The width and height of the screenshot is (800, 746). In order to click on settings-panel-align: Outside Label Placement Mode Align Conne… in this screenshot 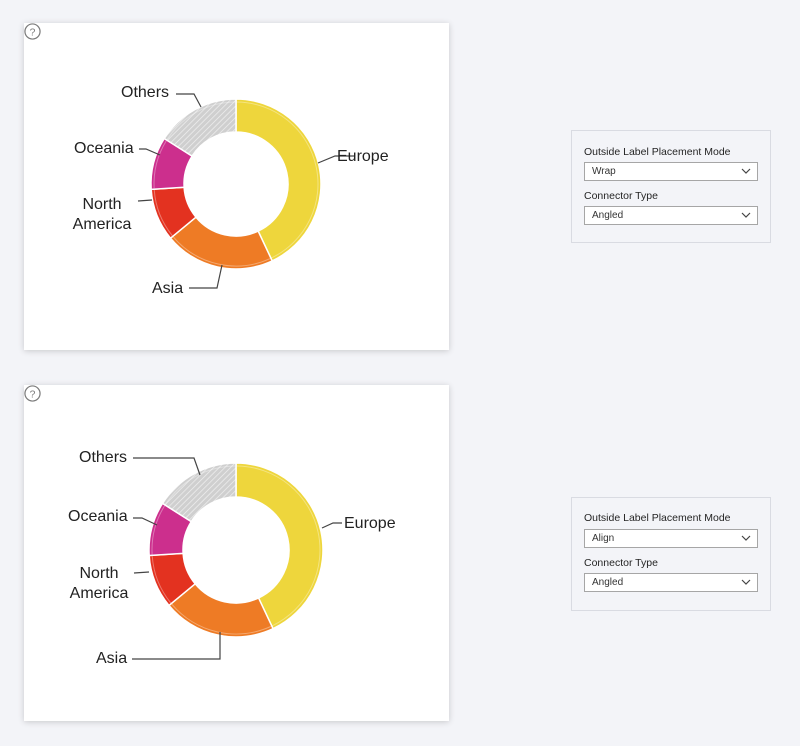, I will do `click(671, 554)`.